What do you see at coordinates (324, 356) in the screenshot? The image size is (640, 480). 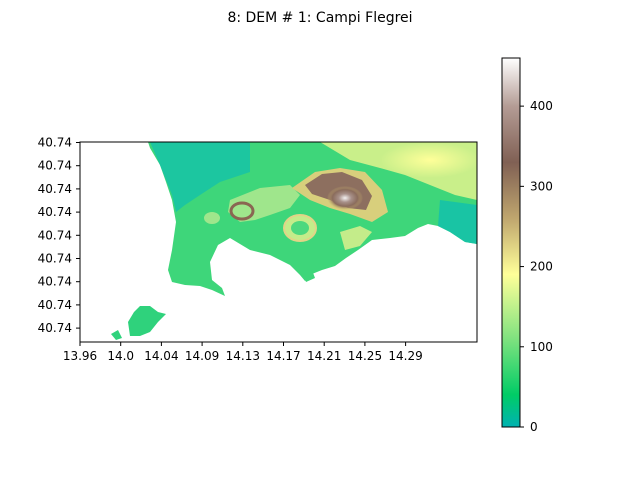 I see `x-tick-label: 14.21` at bounding box center [324, 356].